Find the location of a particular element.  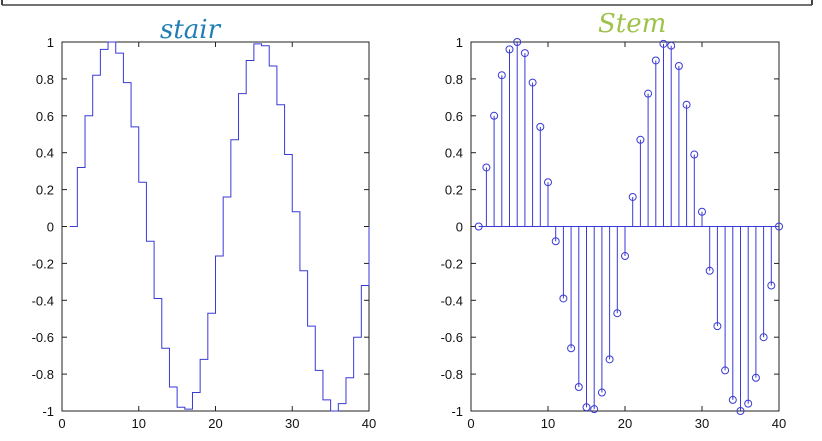

stem-ytick-label: -0.2 is located at coordinates (452, 263).